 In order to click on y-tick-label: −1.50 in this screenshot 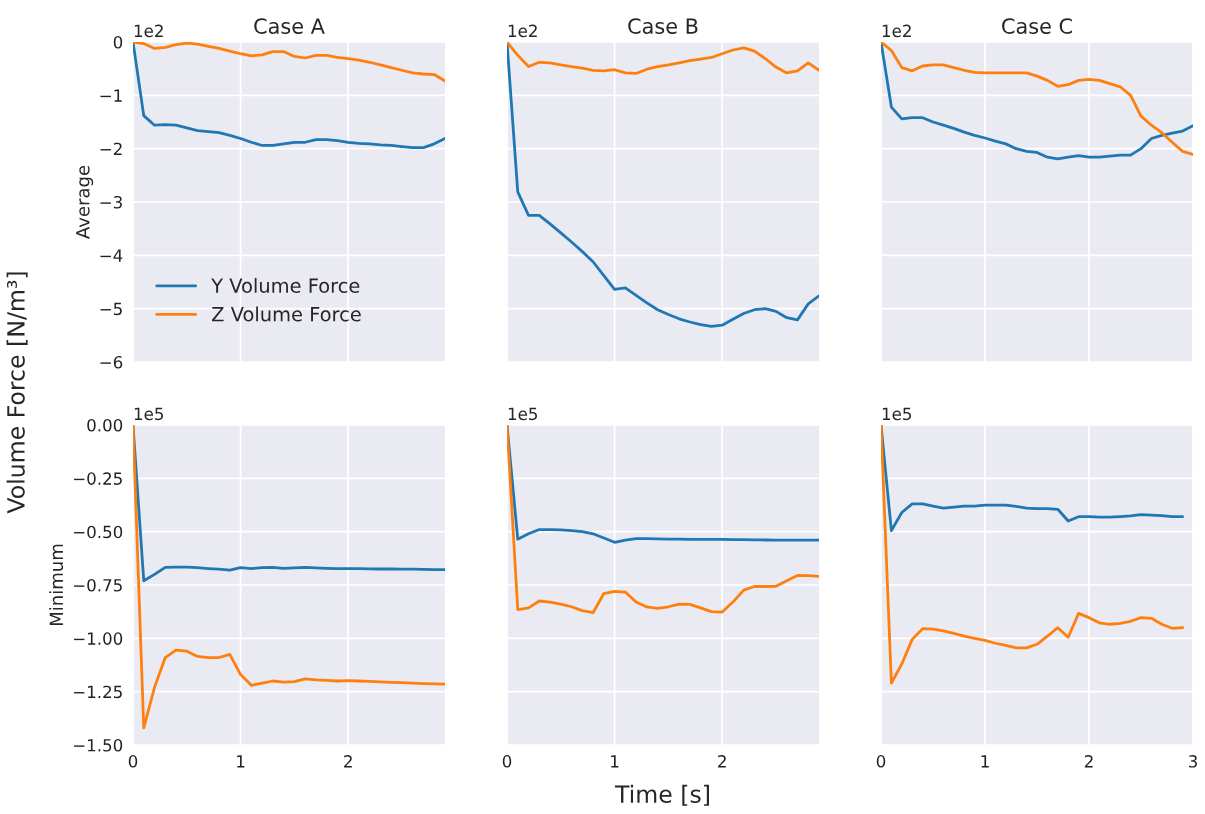, I will do `click(98, 745)`.